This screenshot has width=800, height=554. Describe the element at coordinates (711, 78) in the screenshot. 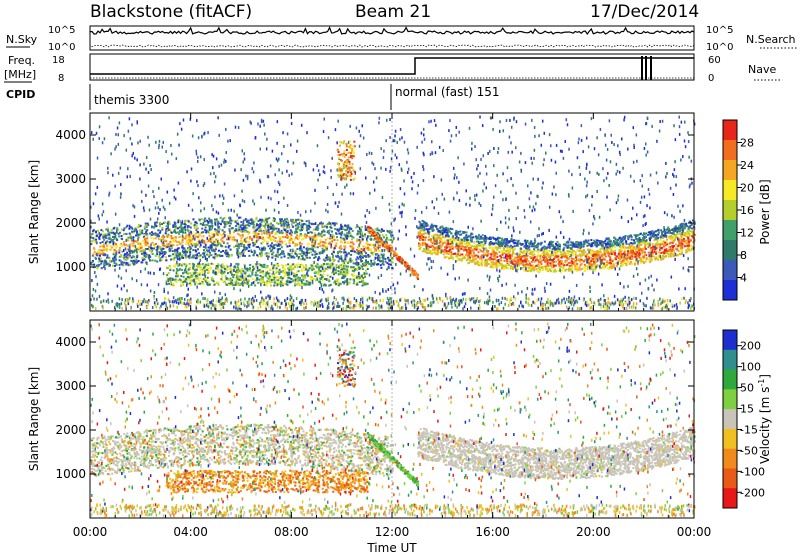

I see `nave-tick-bottom: 0` at that location.